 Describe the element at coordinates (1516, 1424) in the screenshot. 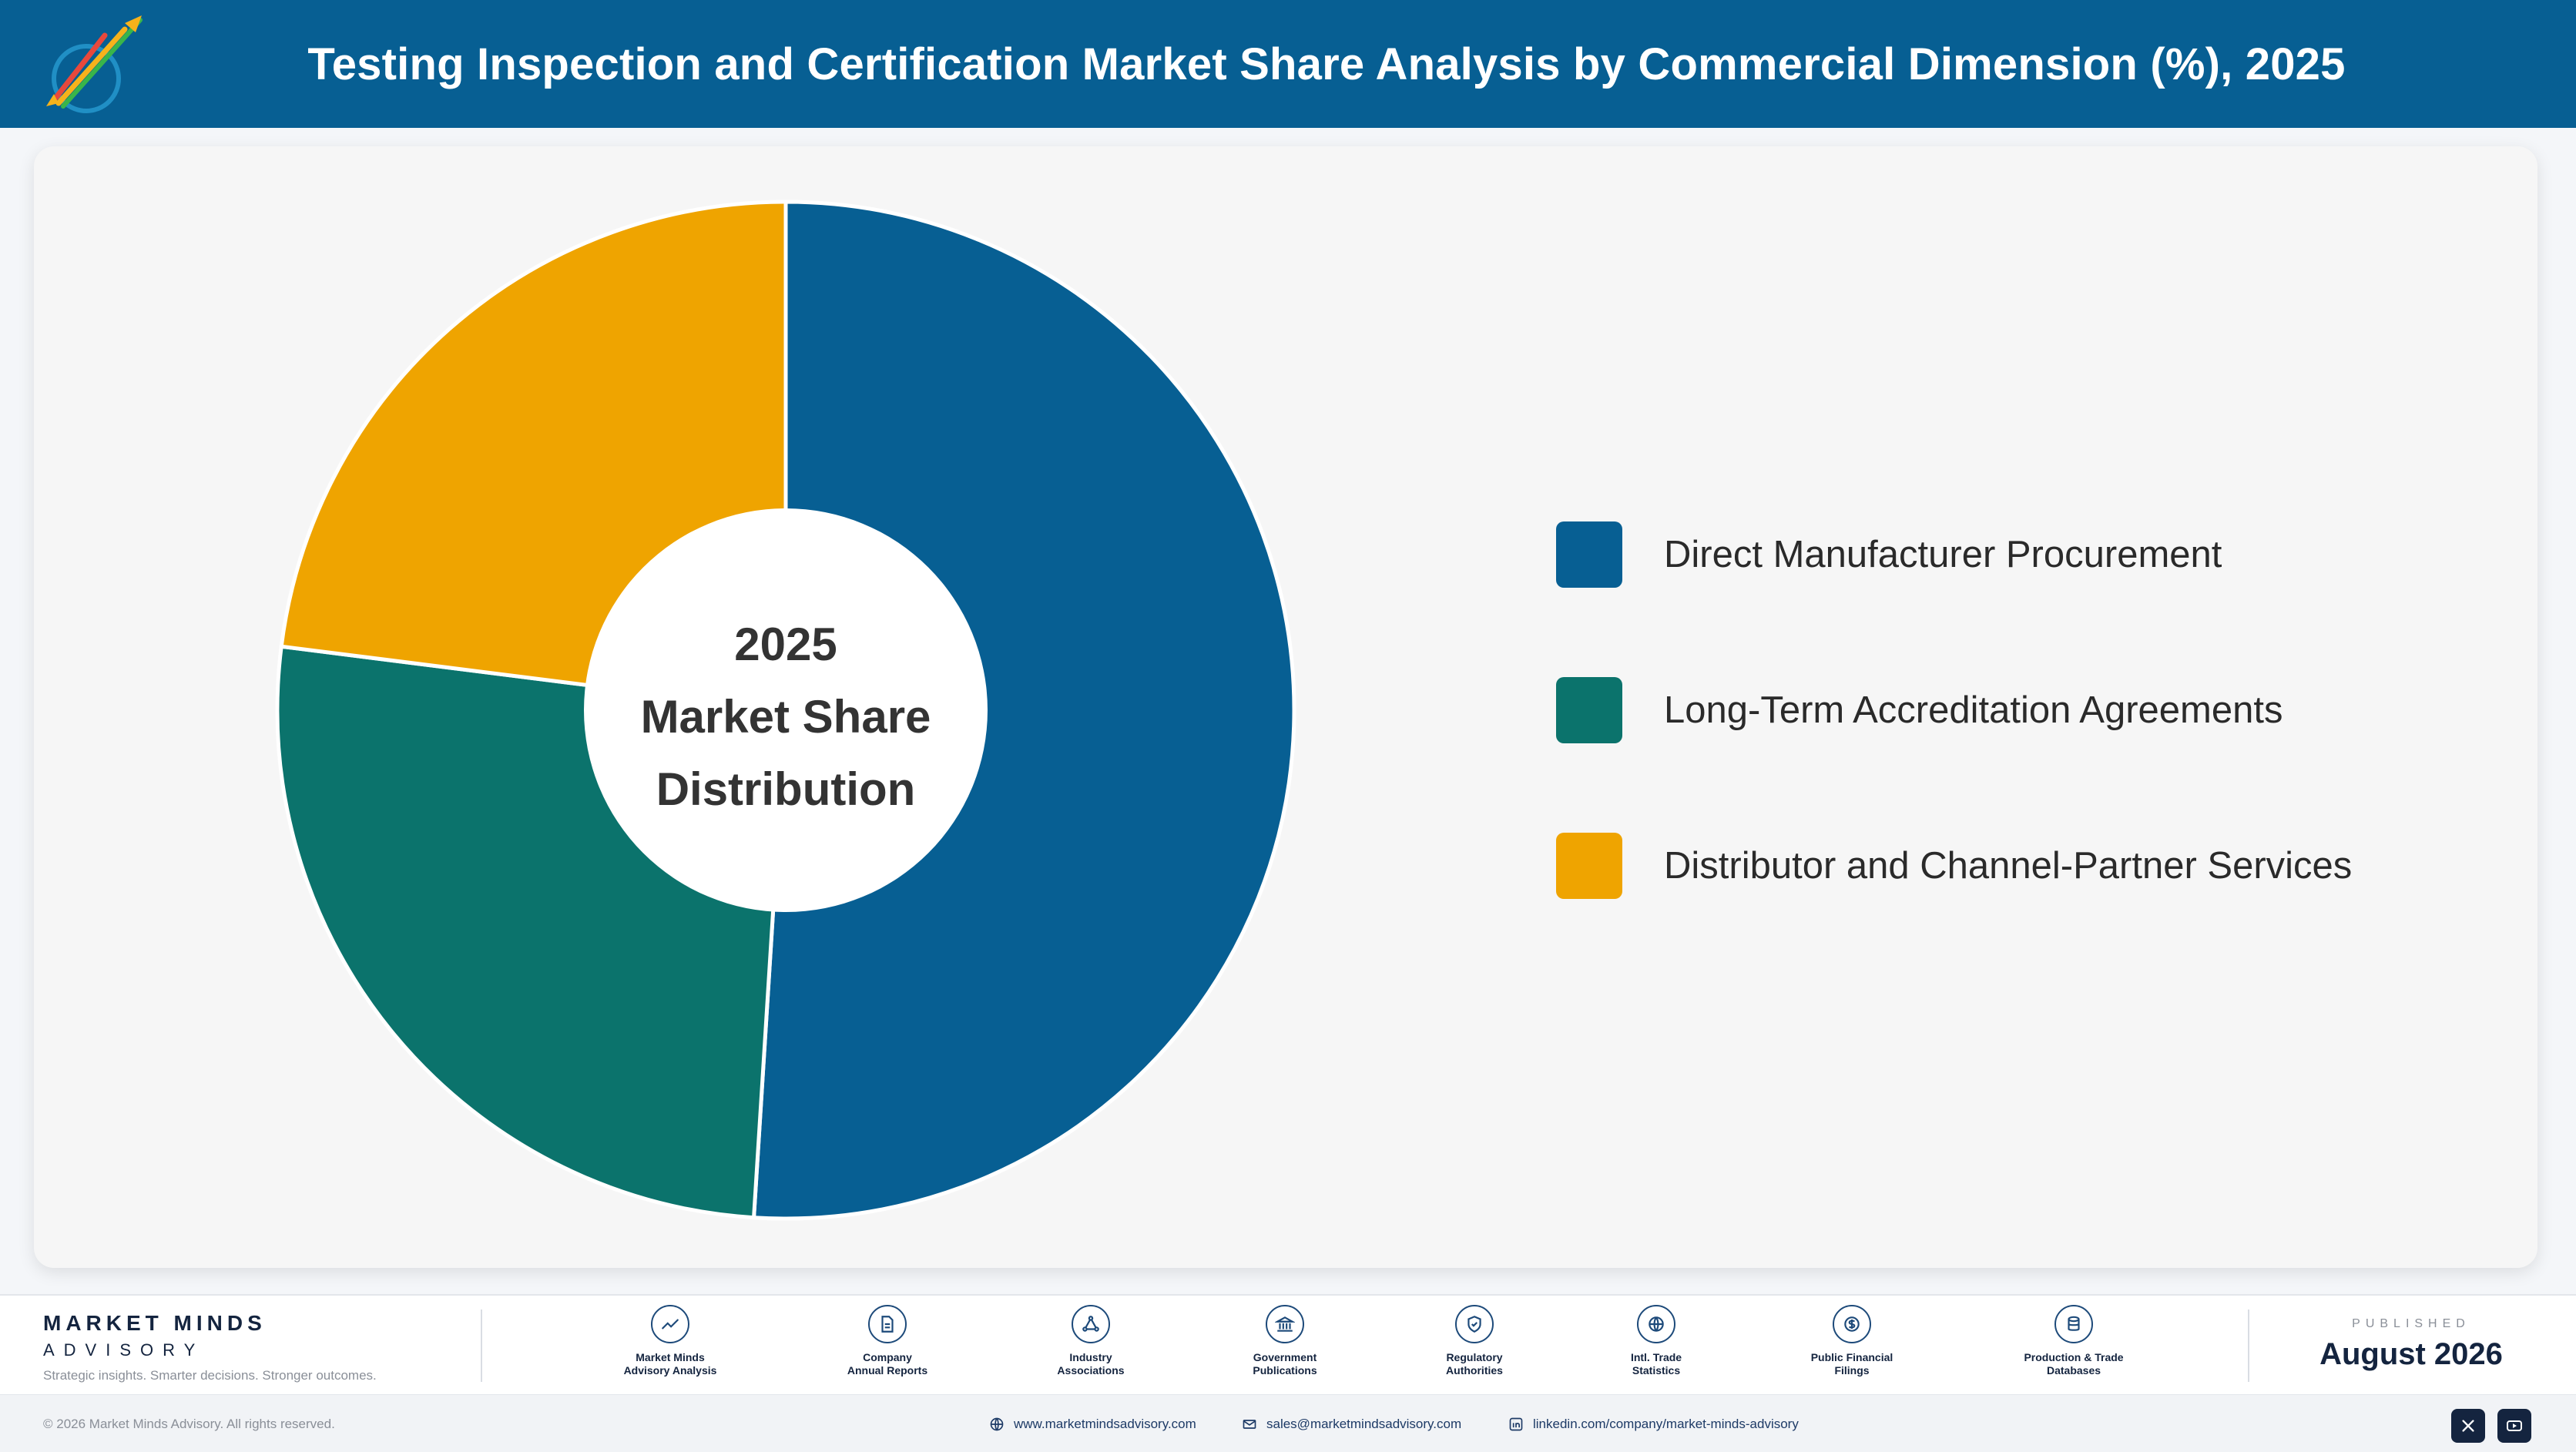

I see `linkedin-icon` at that location.